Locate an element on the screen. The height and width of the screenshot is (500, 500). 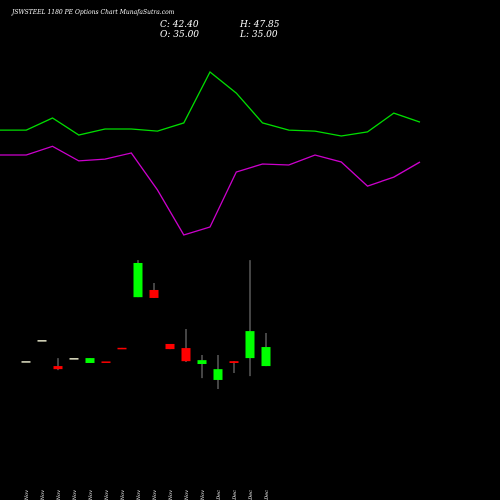
x-tick-label: 07 Nov is located at coordinates (43, 495).